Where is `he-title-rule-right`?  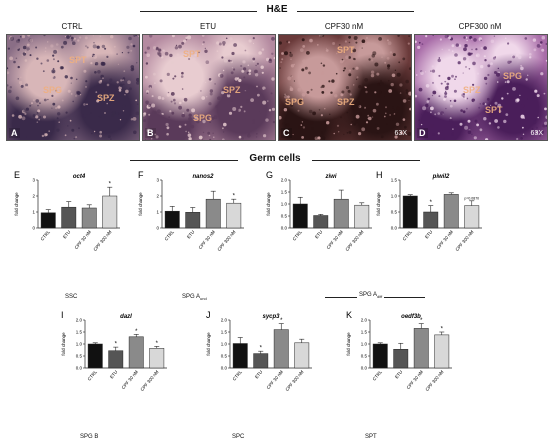 he-title-rule-right is located at coordinates (355, 11).